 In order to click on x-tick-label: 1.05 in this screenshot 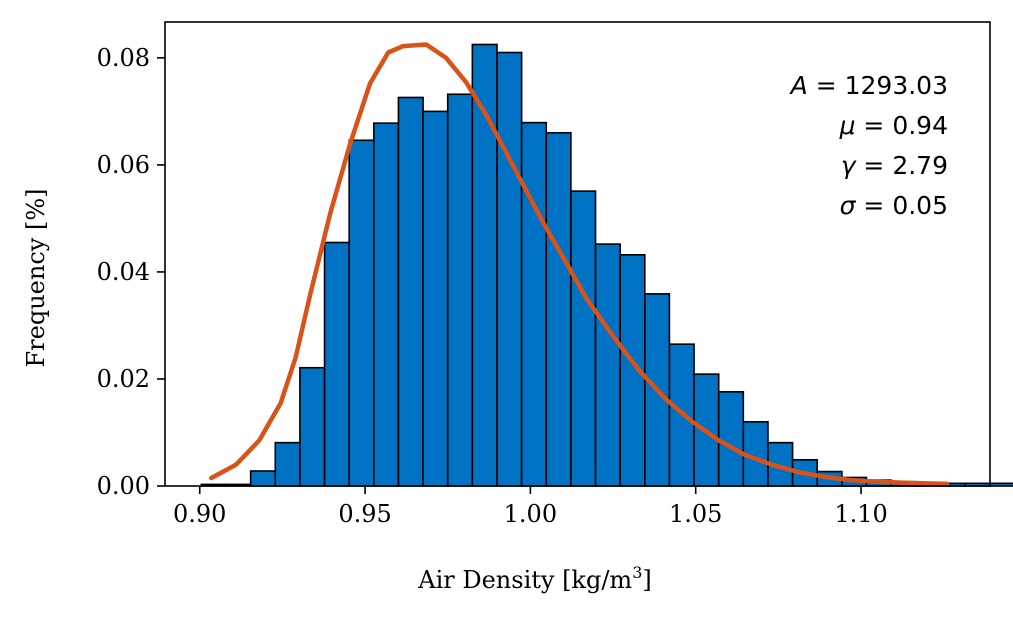, I will do `click(695, 514)`.